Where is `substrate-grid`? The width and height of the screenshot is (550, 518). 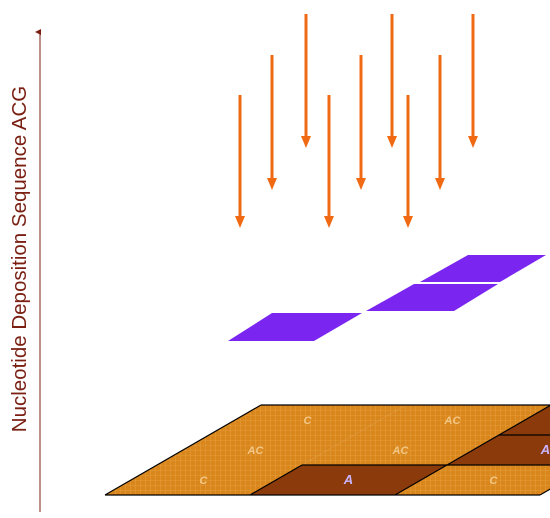 substrate-grid is located at coordinates (327, 450).